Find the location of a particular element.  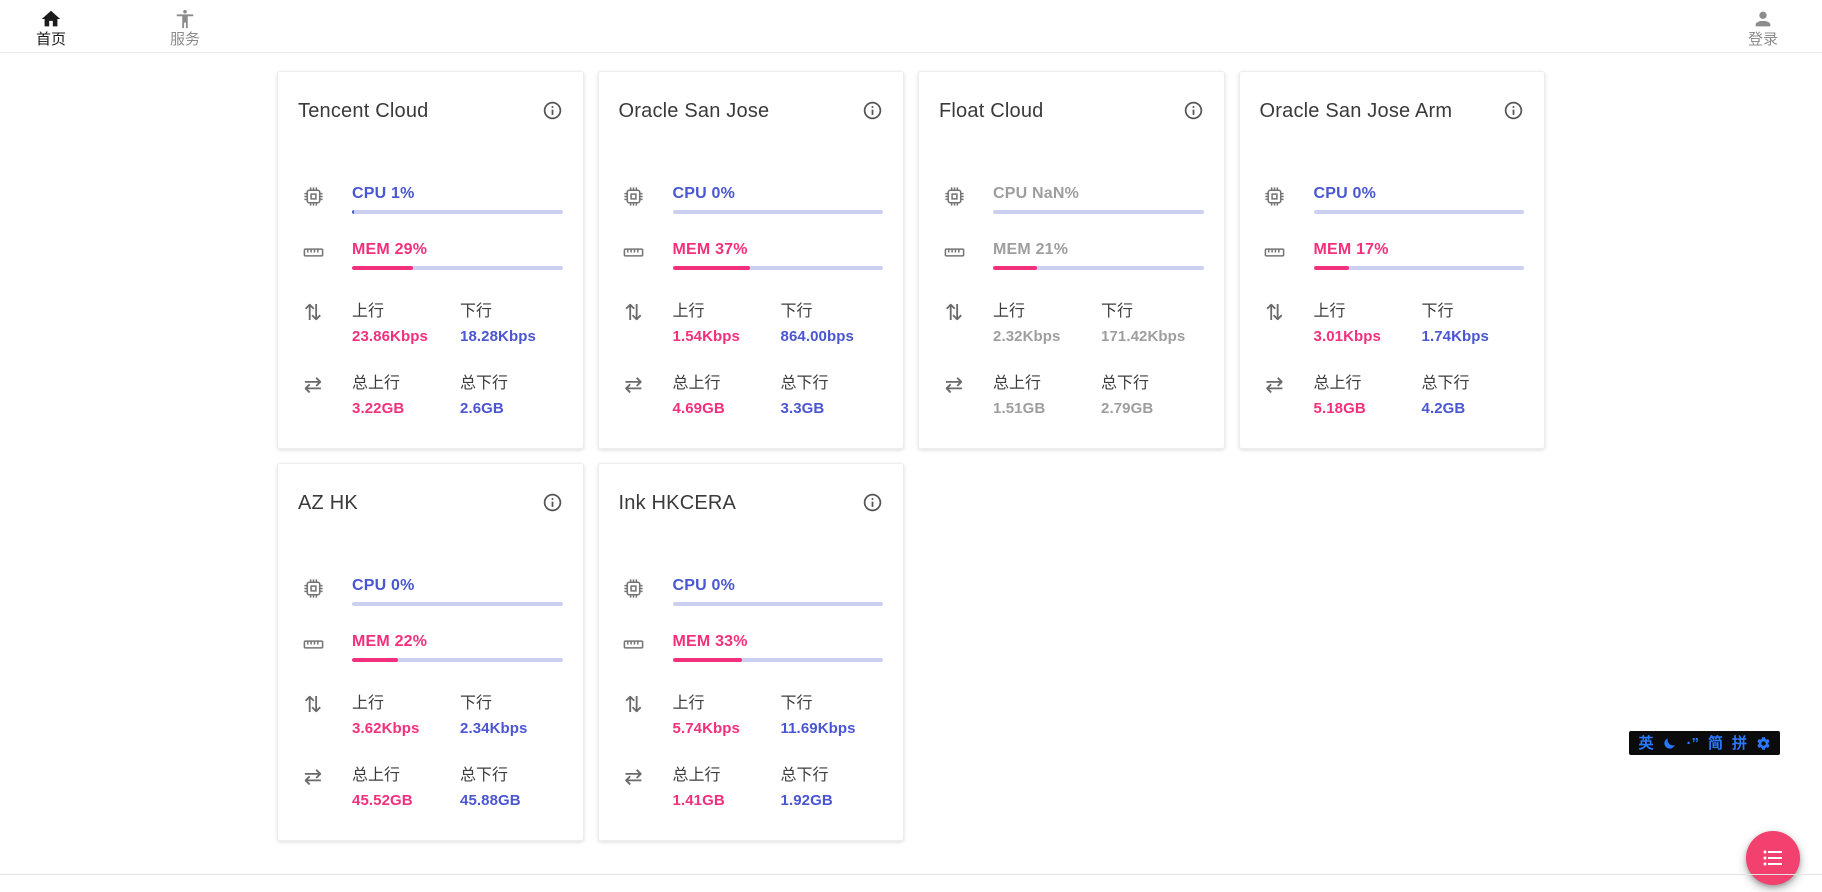

cpu-row: CPU 0% is located at coordinates (430, 591).